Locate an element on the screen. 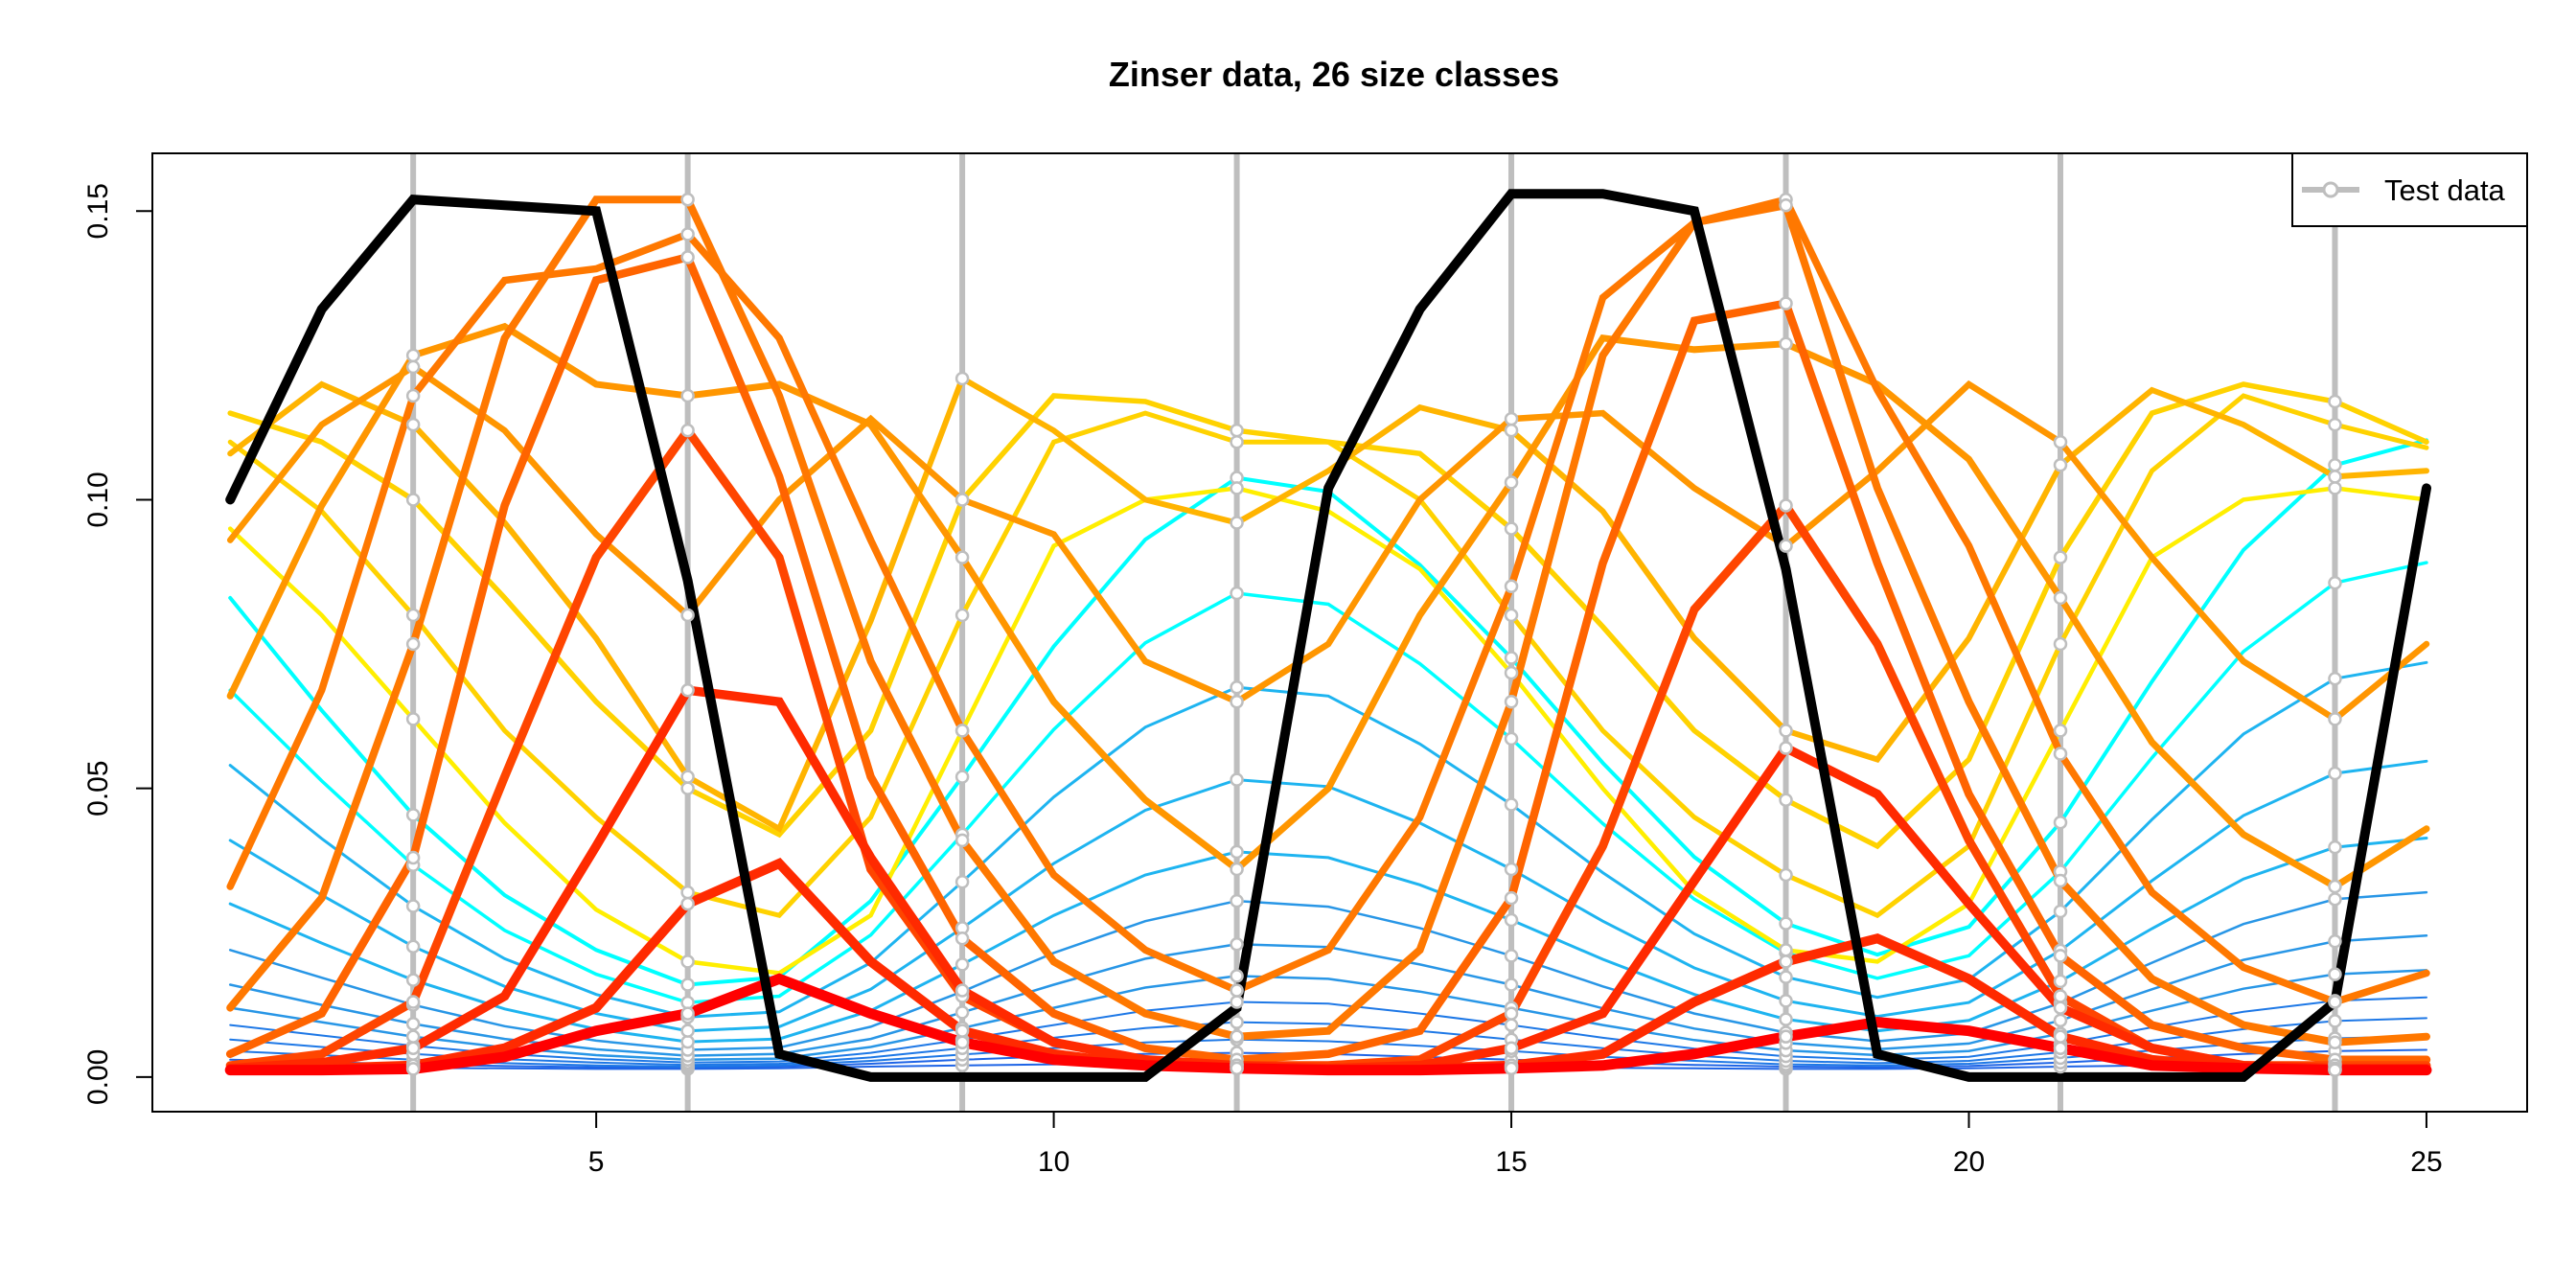 The width and height of the screenshot is (2576, 1288). chart-title: Zinser data, 26 size classes is located at coordinates (1334, 74).